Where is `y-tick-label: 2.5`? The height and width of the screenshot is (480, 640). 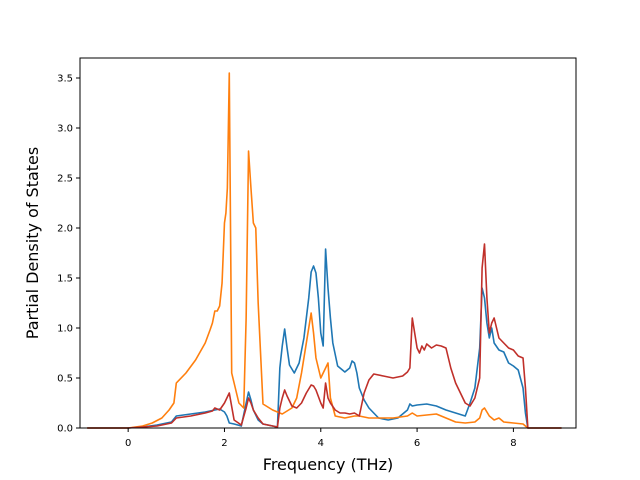 y-tick-label: 2.5 is located at coordinates (65, 179).